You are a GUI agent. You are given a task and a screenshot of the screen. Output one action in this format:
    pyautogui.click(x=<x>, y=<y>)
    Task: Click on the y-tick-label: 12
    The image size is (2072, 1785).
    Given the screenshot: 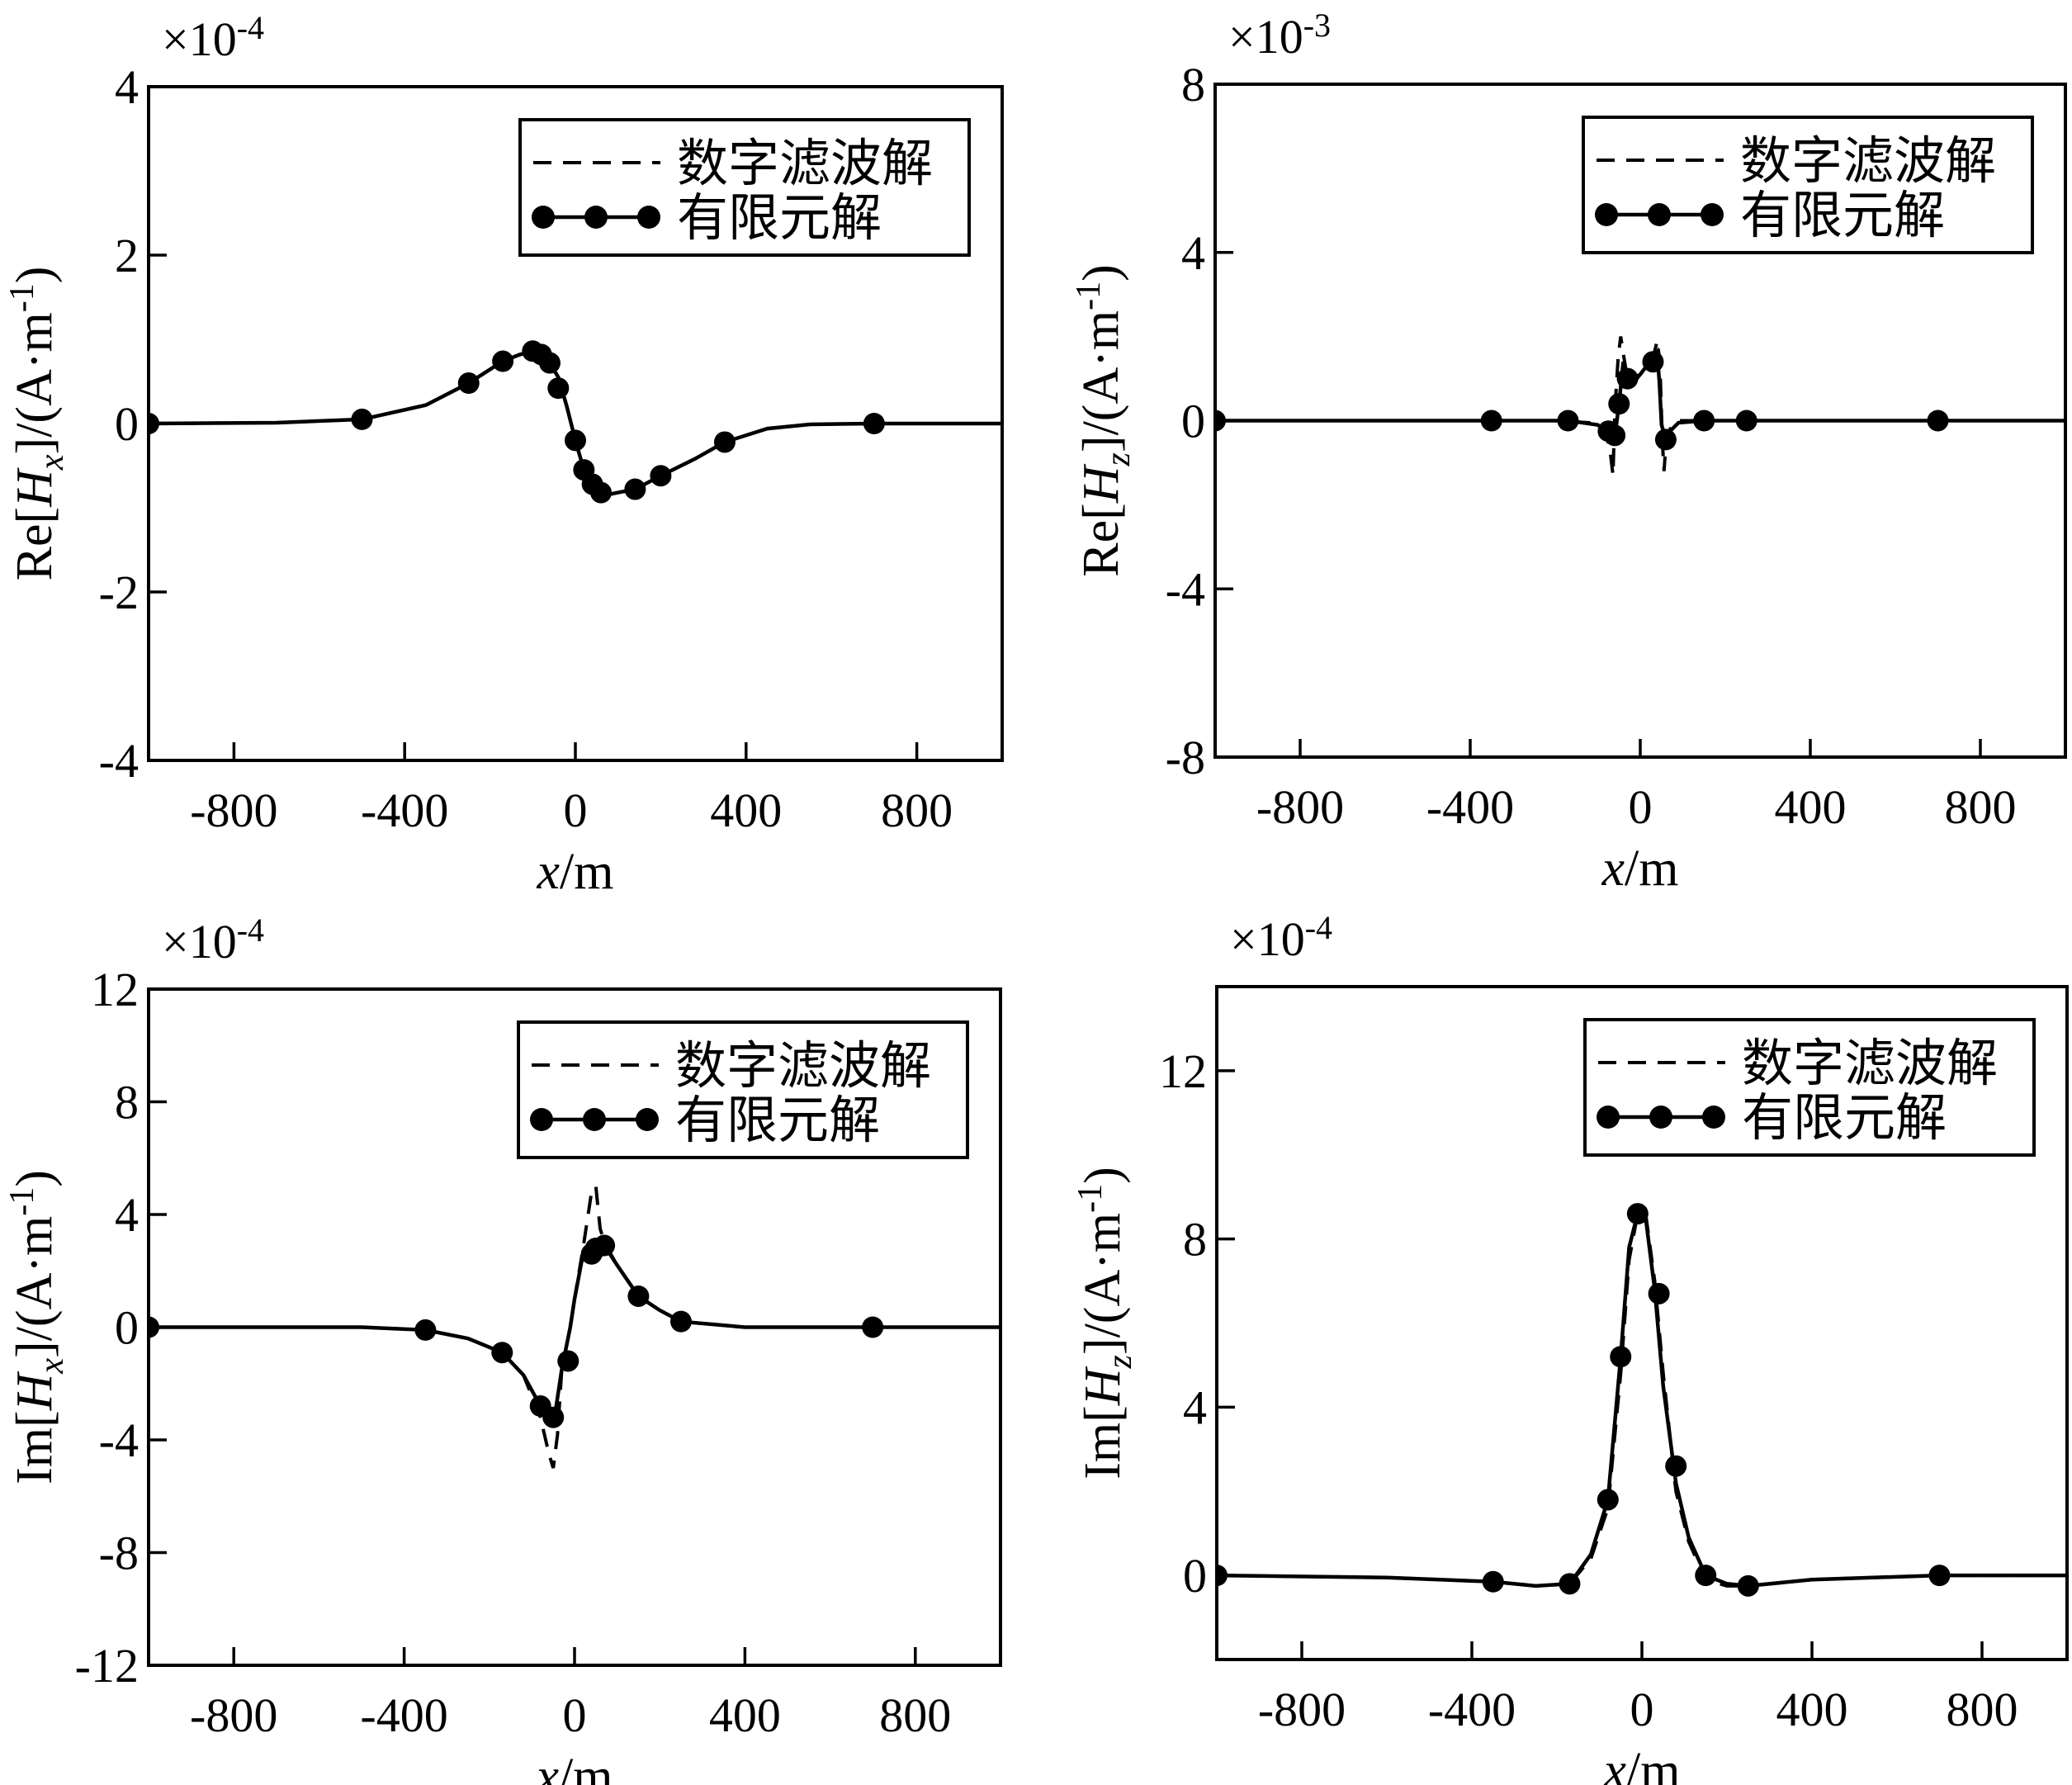 What is the action you would take?
    pyautogui.click(x=1183, y=1071)
    